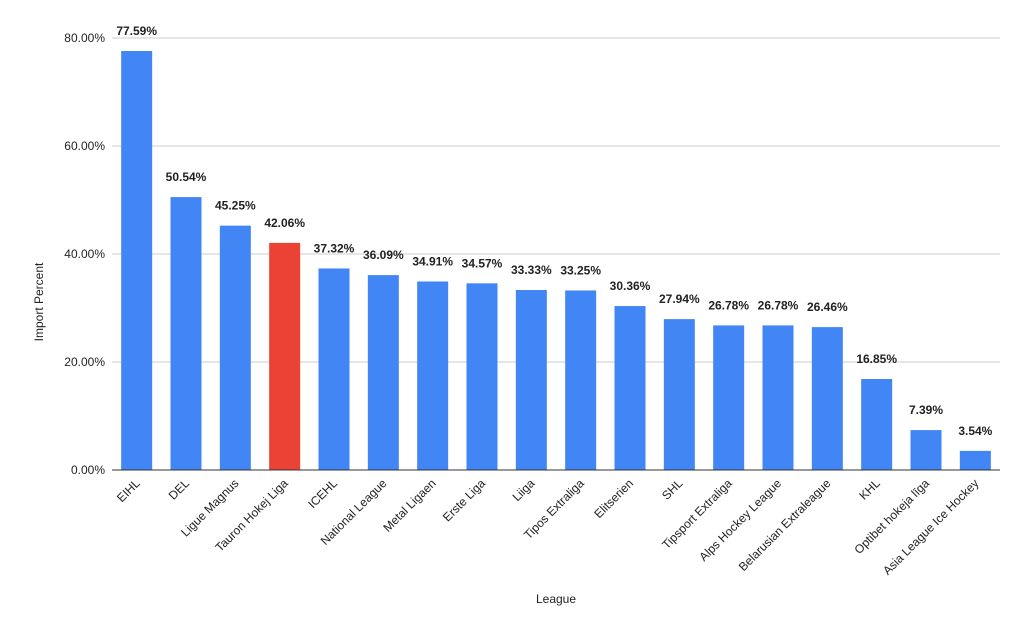  What do you see at coordinates (84, 146) in the screenshot?
I see `y-tick-label: 60.00%` at bounding box center [84, 146].